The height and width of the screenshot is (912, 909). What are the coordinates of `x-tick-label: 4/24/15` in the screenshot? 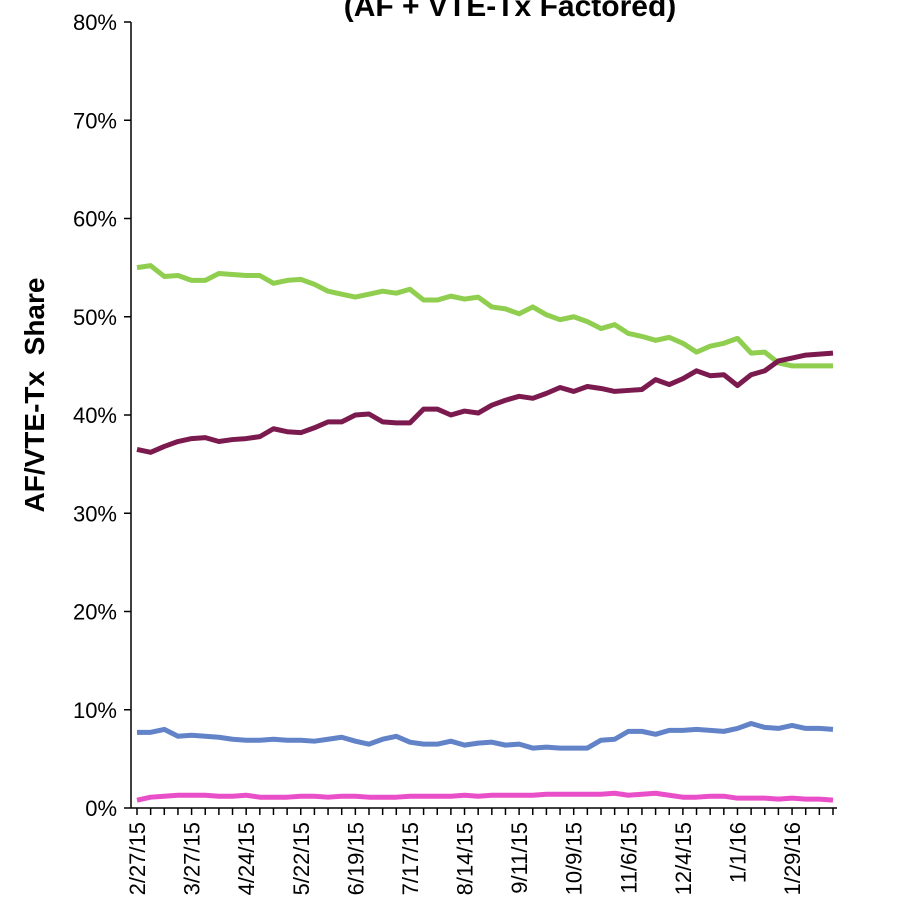 It's located at (246, 858).